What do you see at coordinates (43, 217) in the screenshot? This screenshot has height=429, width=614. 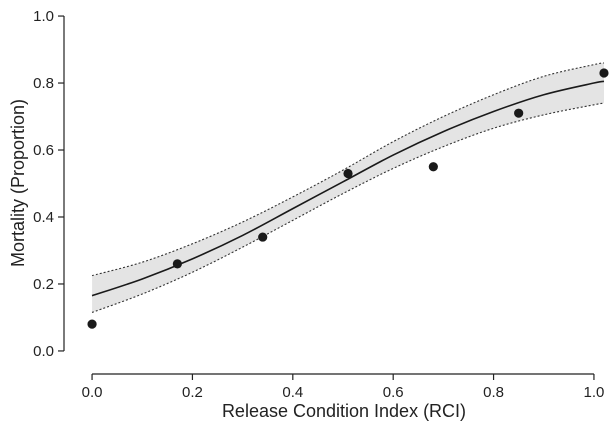 I see `y-tick-label: 0.4` at bounding box center [43, 217].